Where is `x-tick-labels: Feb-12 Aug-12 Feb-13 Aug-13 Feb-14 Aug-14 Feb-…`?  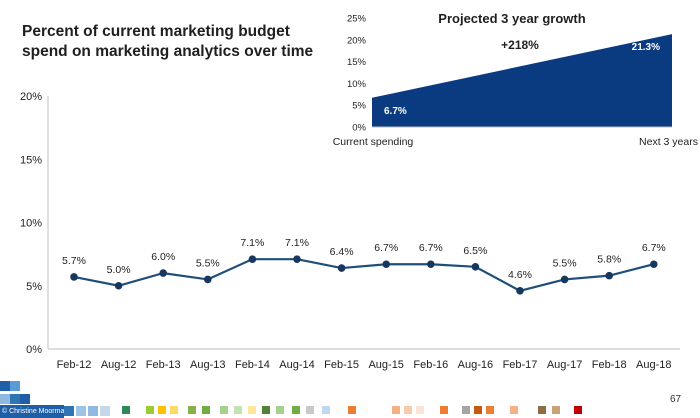 x-tick-labels: Feb-12 Aug-12 Feb-13 Aug-13 Feb-14 Aug-14 Feb-… is located at coordinates (364, 365).